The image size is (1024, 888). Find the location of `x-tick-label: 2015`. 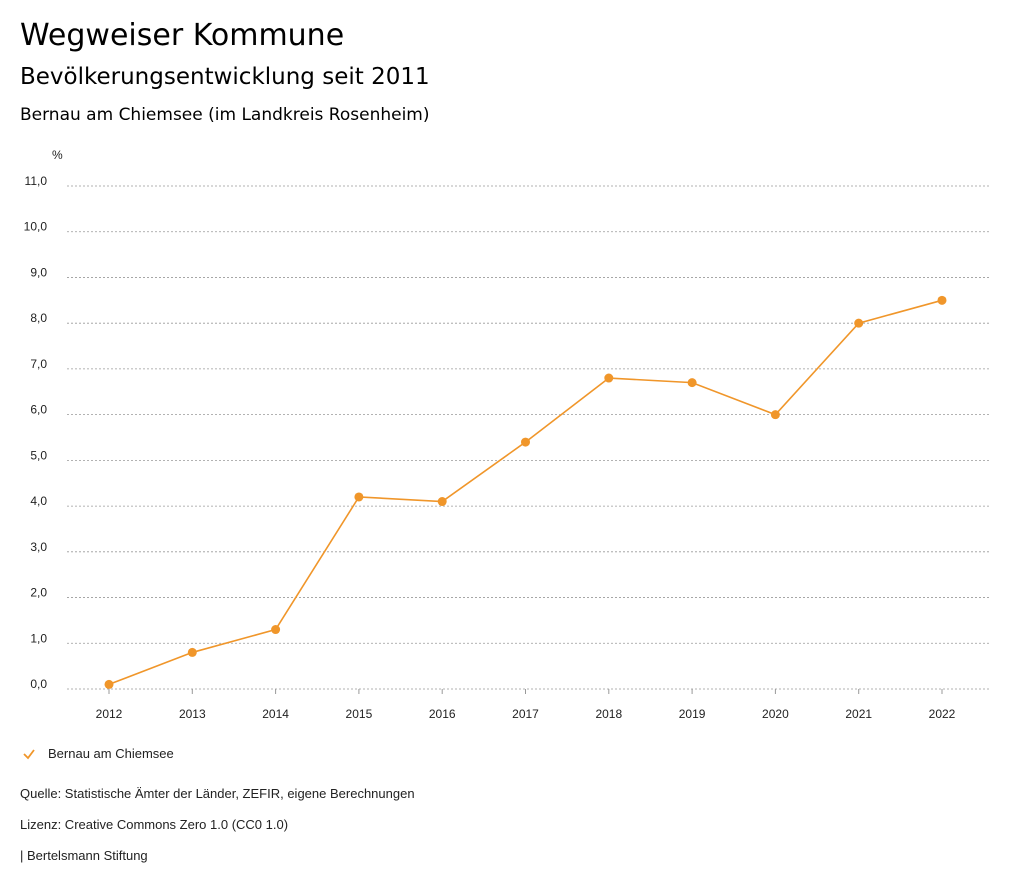

x-tick-label: 2015 is located at coordinates (359, 714).